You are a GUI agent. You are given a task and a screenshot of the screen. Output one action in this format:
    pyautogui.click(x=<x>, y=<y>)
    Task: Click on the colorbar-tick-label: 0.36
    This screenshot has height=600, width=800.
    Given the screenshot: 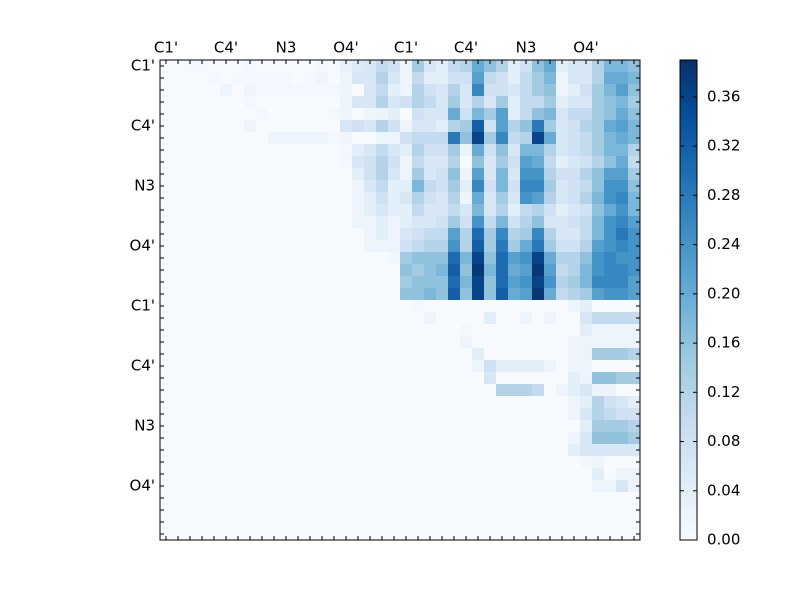 What is the action you would take?
    pyautogui.click(x=723, y=96)
    